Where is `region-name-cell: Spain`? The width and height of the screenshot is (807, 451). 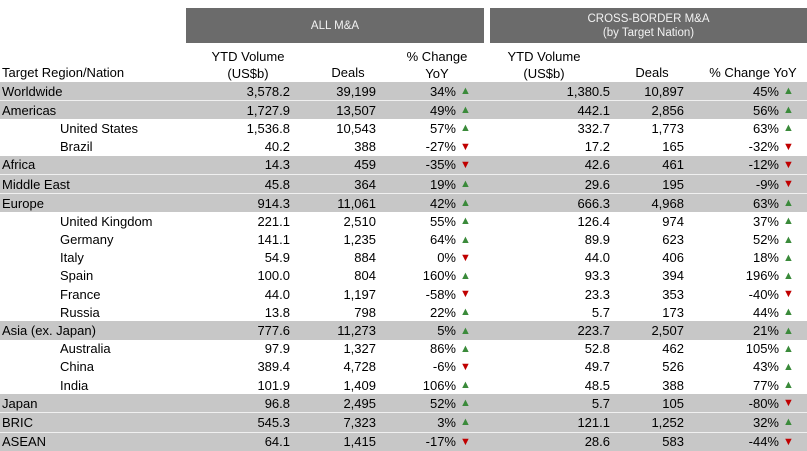 region-name-cell: Spain is located at coordinates (77, 276).